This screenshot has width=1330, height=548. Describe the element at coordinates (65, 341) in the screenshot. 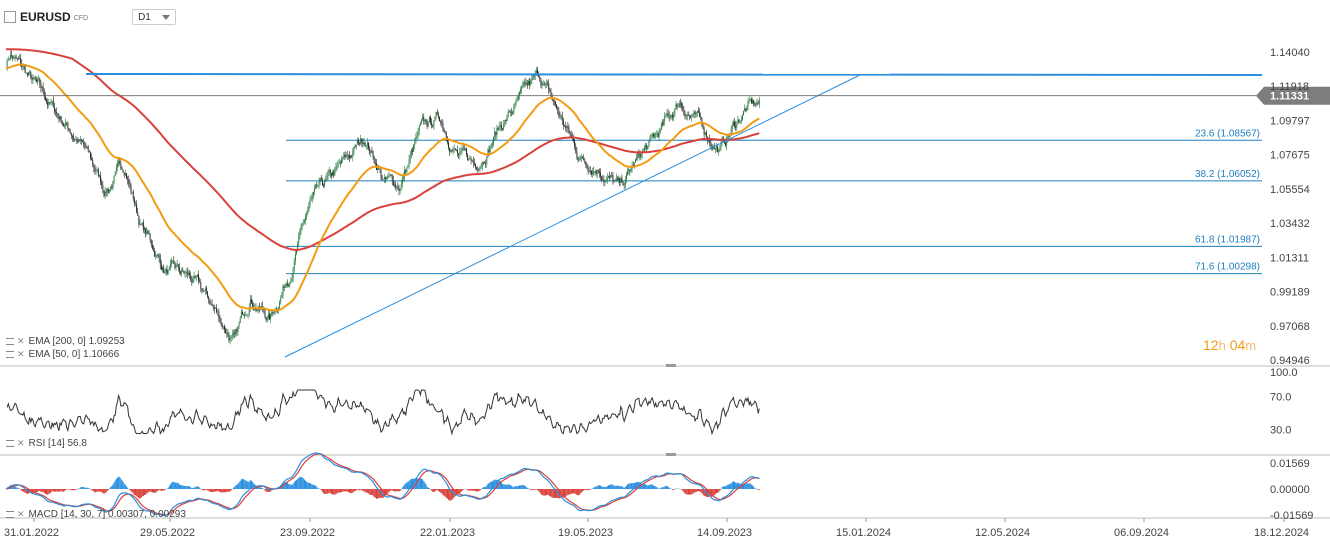

I see `indicator-legend-ema200: ✕ EMA [200, 0] 1.09253` at that location.